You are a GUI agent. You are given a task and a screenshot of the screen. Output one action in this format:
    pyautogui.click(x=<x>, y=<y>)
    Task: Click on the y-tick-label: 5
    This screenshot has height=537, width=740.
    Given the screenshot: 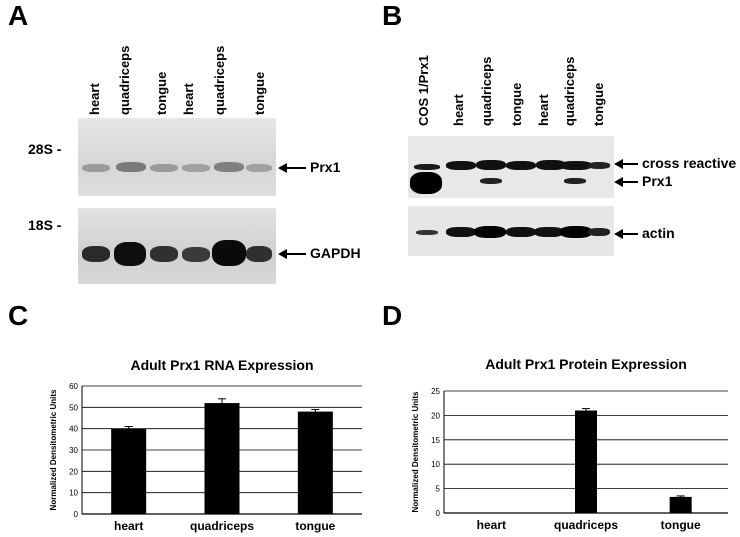 What is the action you would take?
    pyautogui.click(x=438, y=489)
    